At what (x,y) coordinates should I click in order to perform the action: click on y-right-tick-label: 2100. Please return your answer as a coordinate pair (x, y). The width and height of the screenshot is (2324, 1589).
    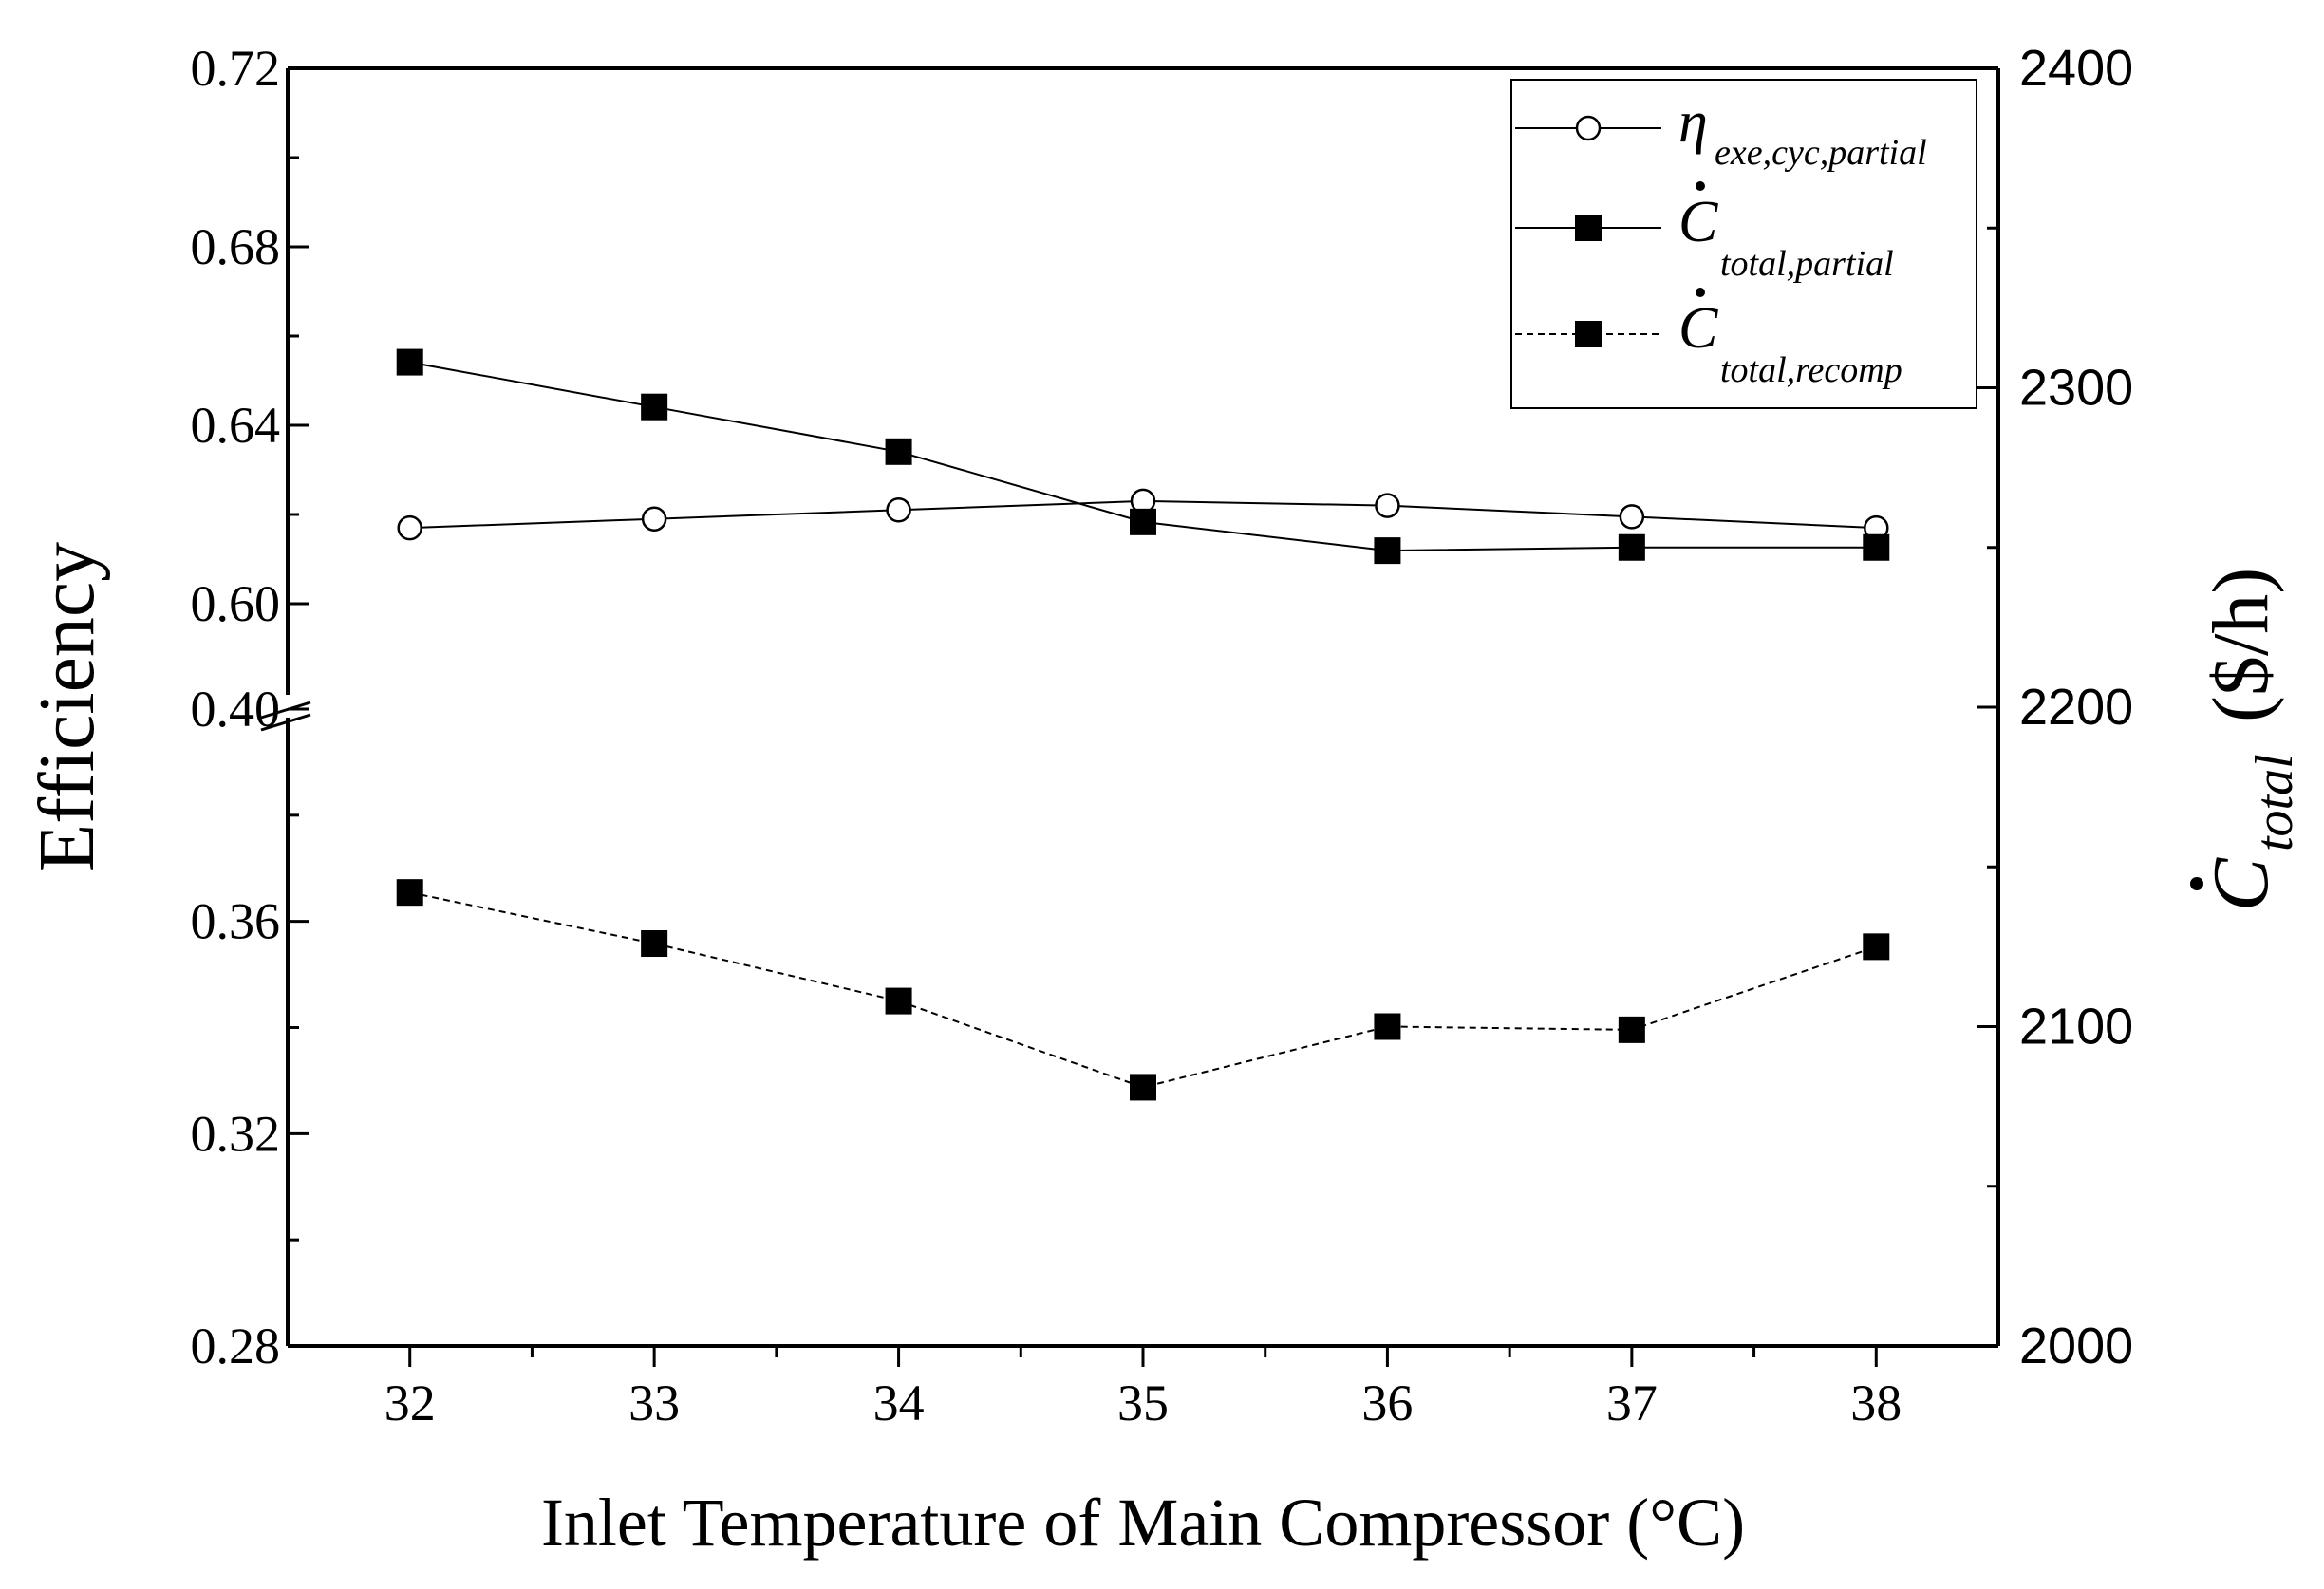
    Looking at the image, I should click on (2076, 1027).